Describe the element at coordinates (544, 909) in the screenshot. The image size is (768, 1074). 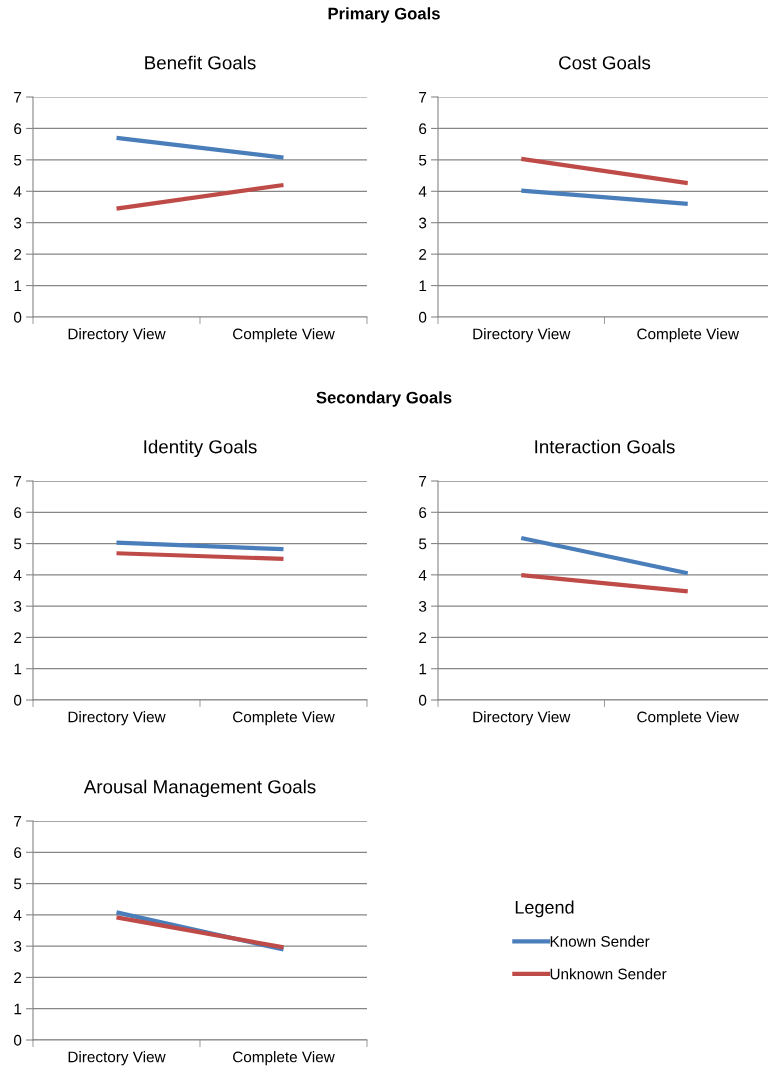
I see `legend-title: Legend` at that location.